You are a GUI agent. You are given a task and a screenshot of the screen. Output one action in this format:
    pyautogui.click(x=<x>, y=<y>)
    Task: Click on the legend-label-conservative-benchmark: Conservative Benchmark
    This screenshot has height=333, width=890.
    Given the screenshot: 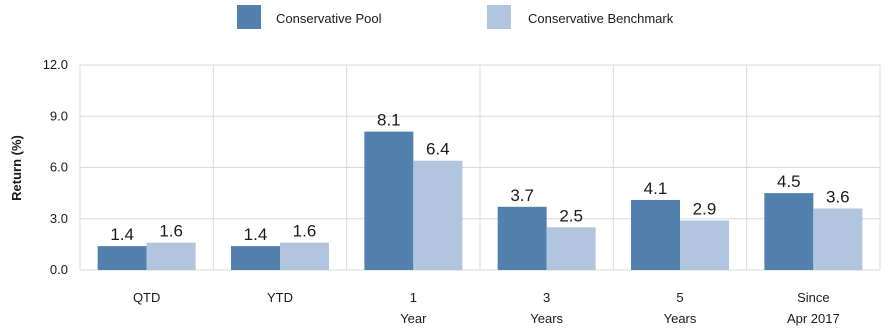 What is the action you would take?
    pyautogui.click(x=601, y=18)
    